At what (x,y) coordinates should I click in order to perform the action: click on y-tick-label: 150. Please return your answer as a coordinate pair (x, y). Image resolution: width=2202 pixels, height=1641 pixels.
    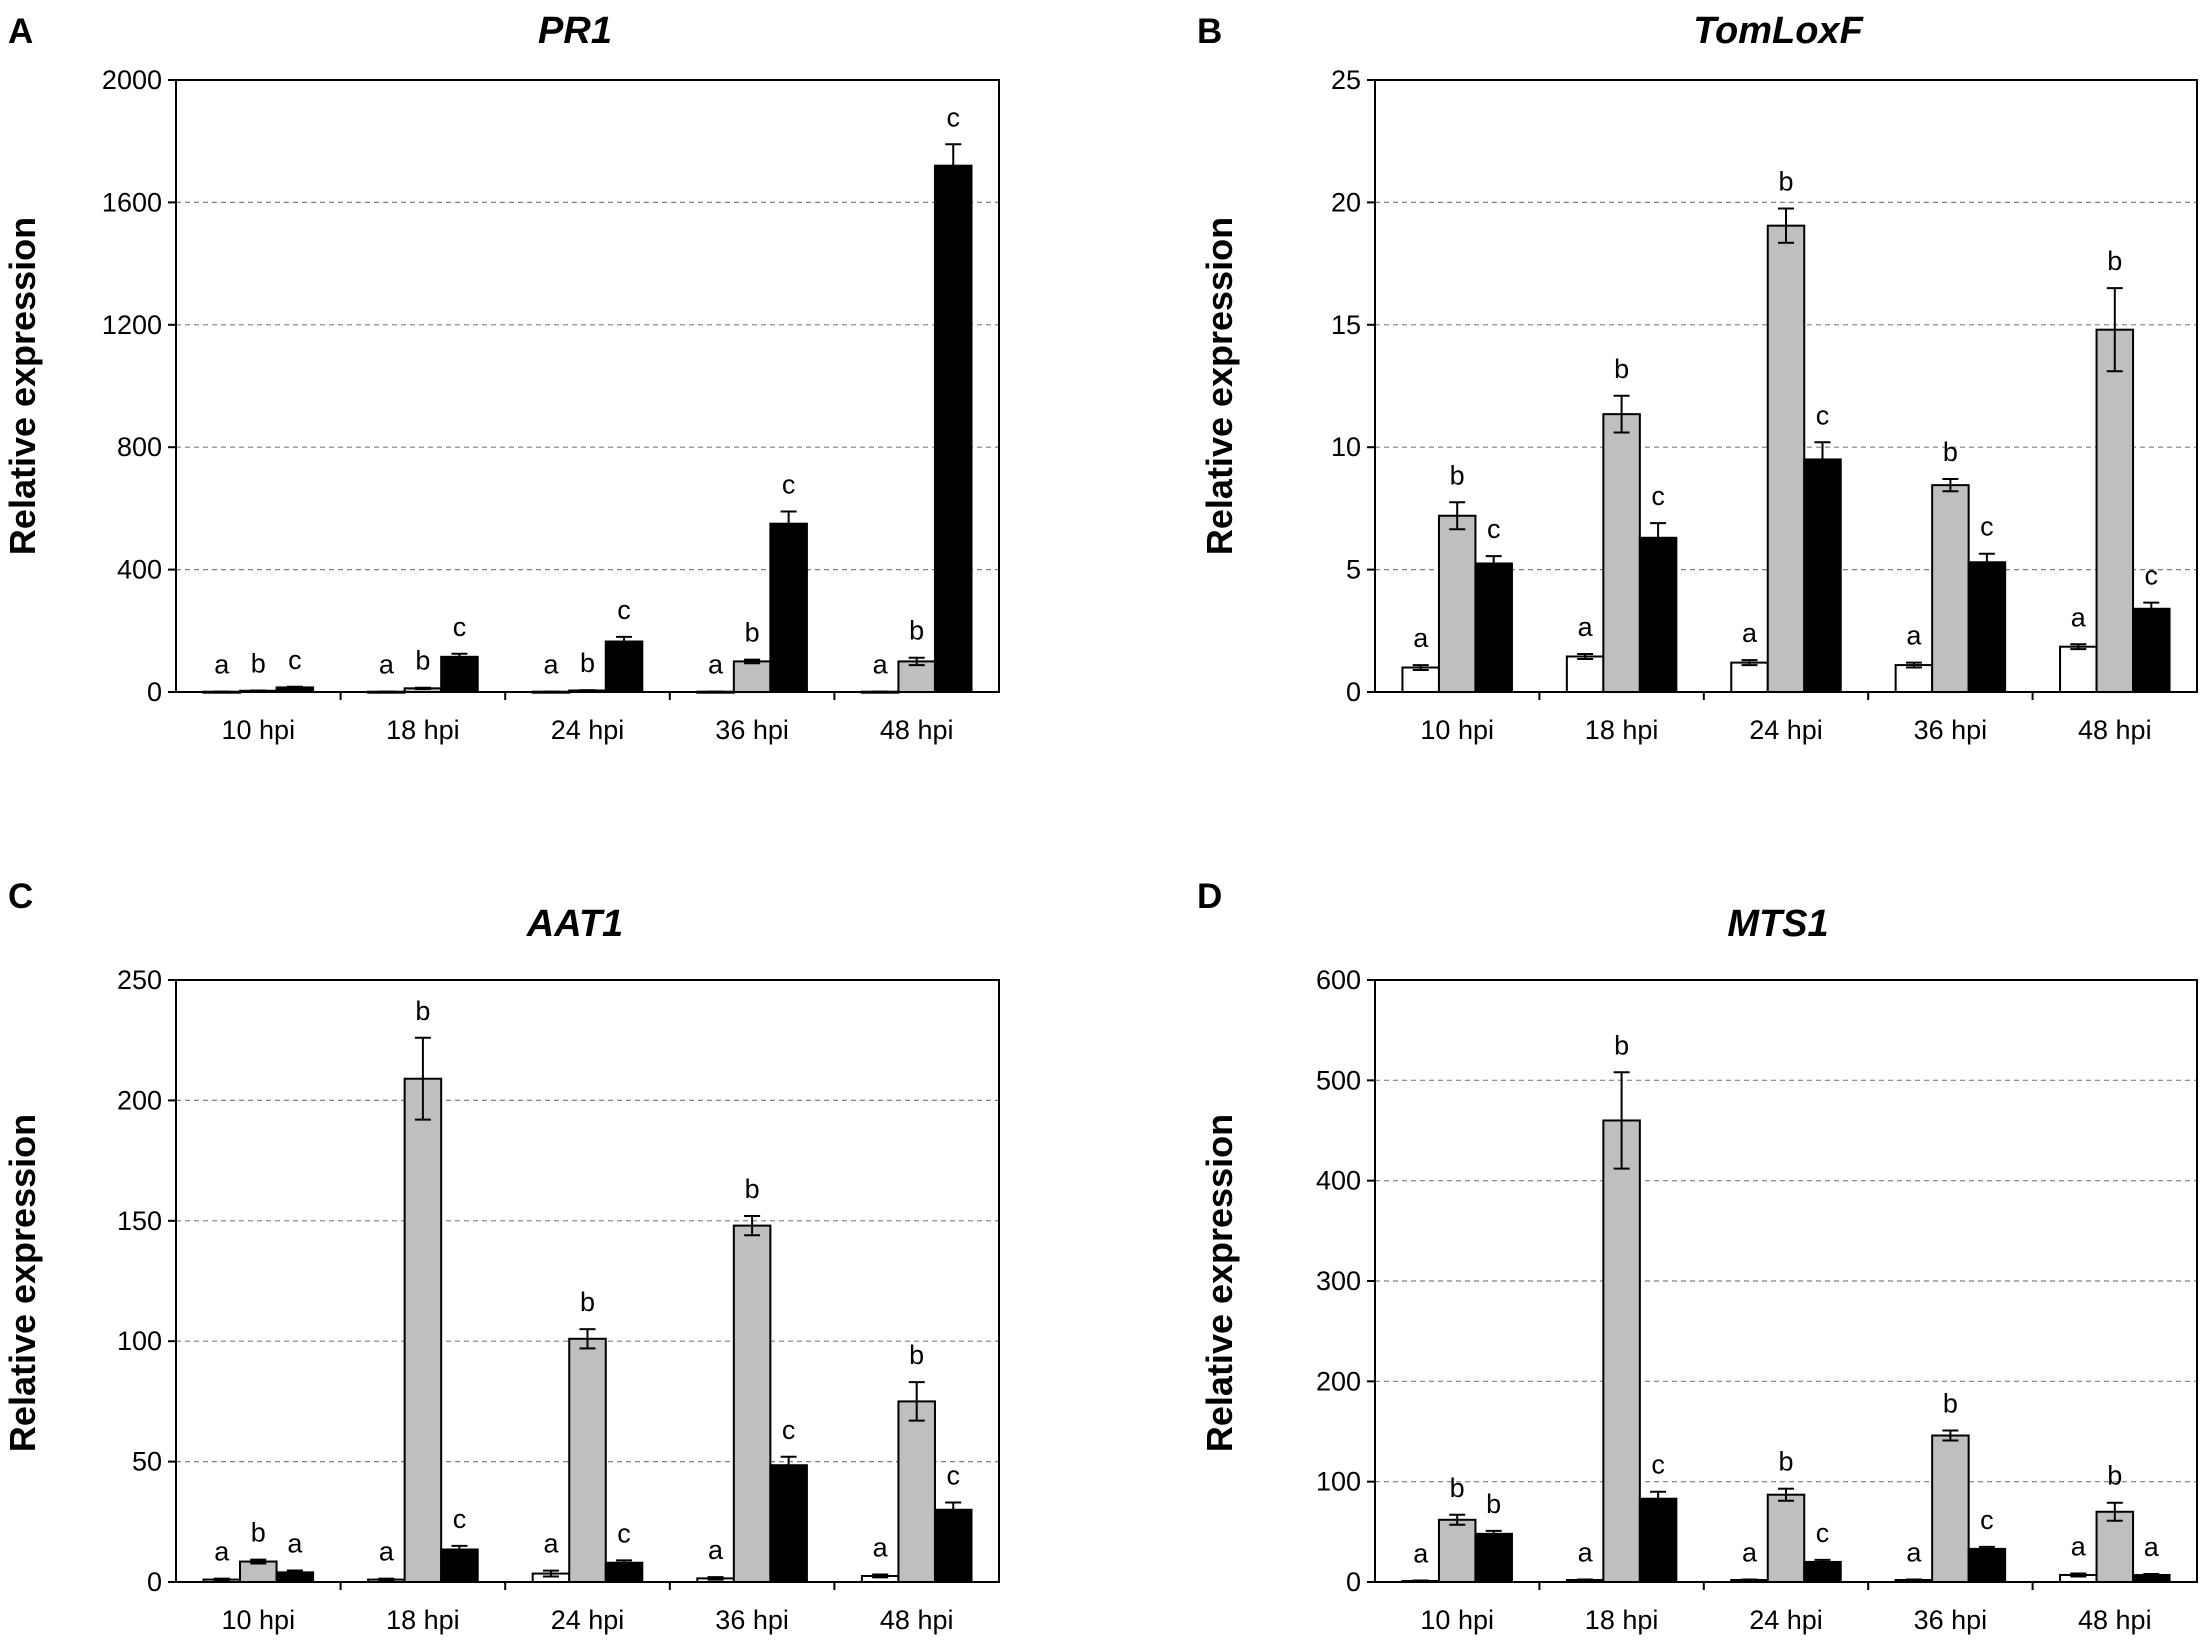
    Looking at the image, I should click on (139, 1221).